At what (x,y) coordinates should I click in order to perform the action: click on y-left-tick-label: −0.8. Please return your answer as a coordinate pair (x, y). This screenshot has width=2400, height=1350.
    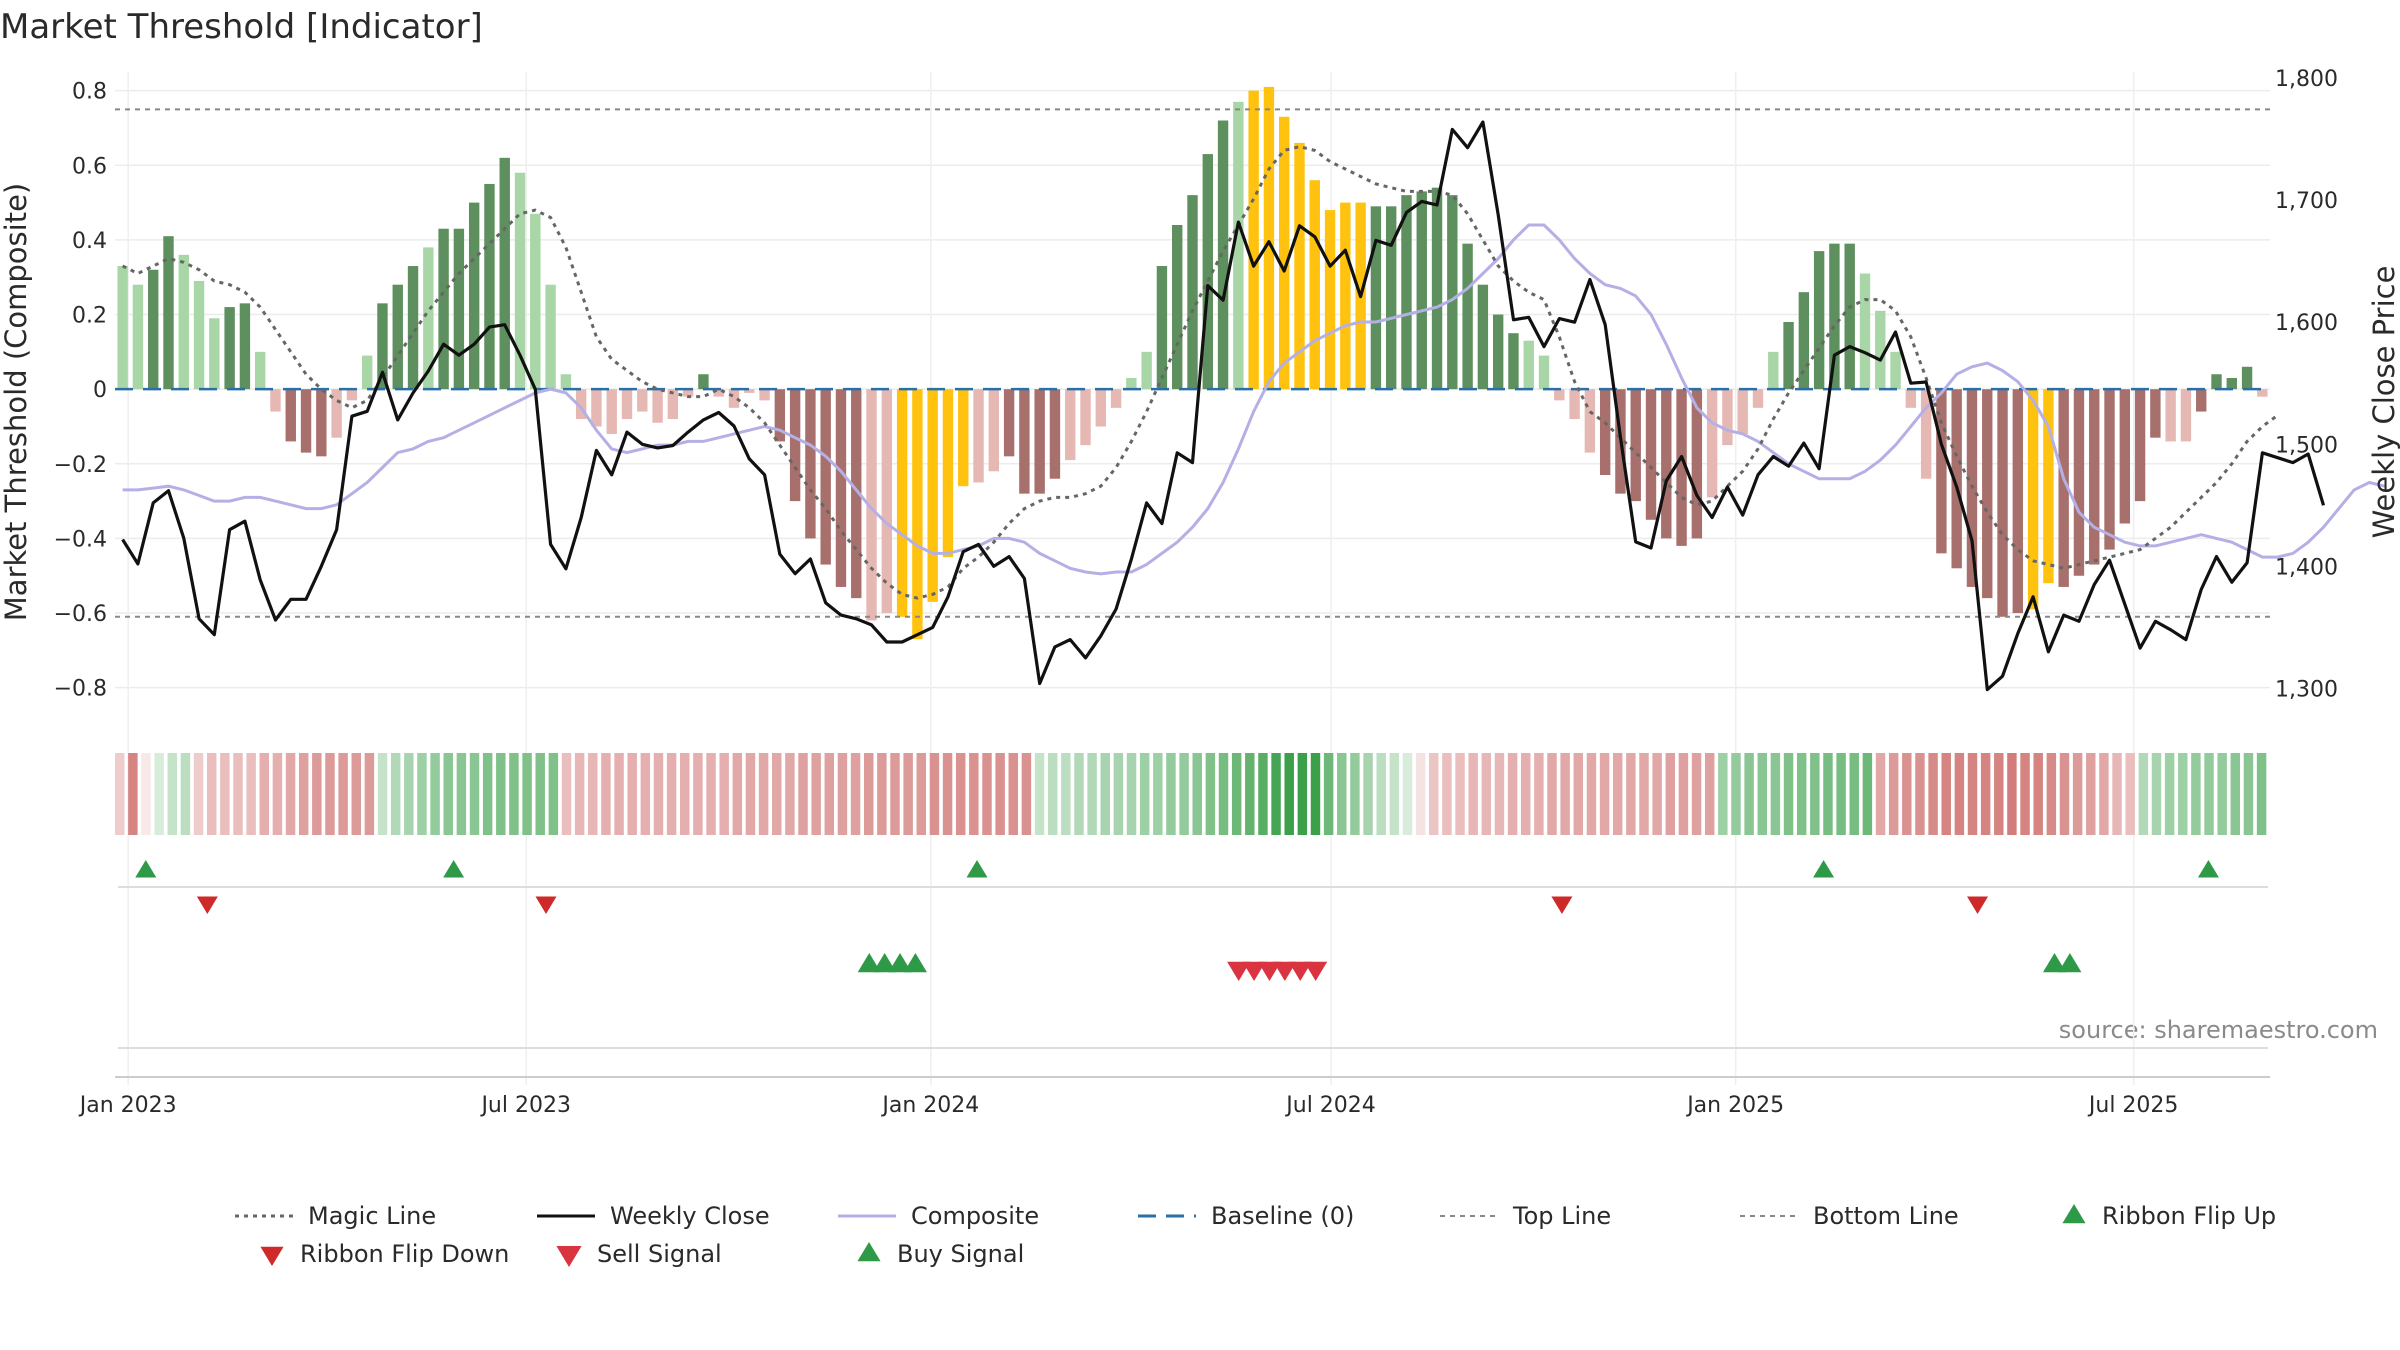
    Looking at the image, I should click on (80, 689).